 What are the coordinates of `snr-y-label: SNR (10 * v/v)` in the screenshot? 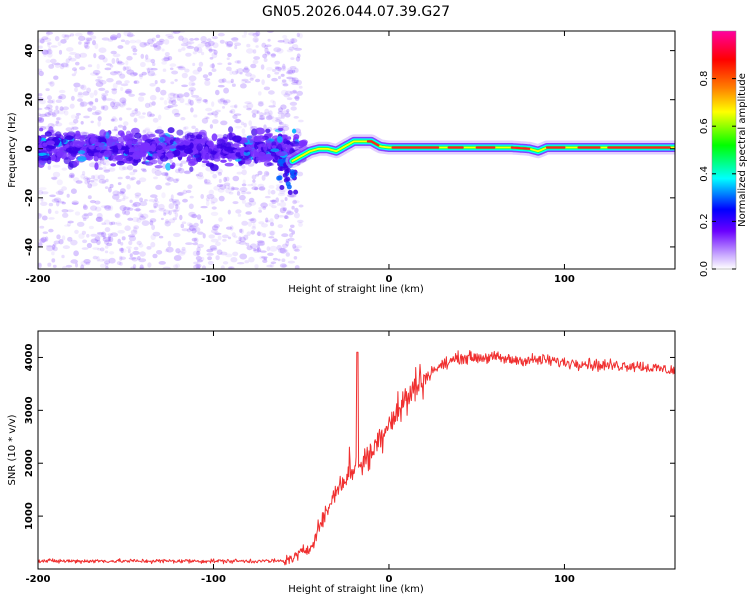 It's located at (12, 449).